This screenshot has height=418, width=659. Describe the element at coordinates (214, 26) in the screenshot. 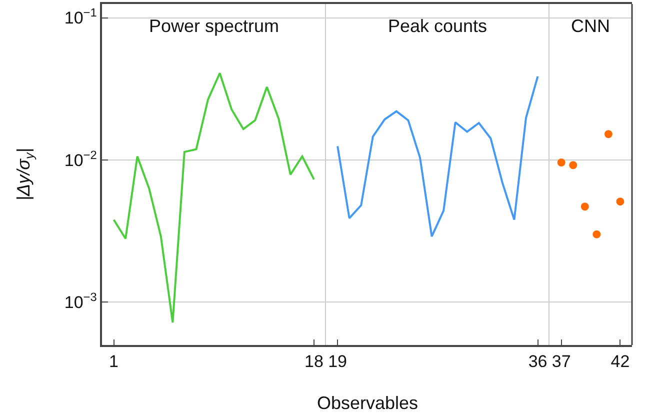

I see `text: Power spectrum` at that location.